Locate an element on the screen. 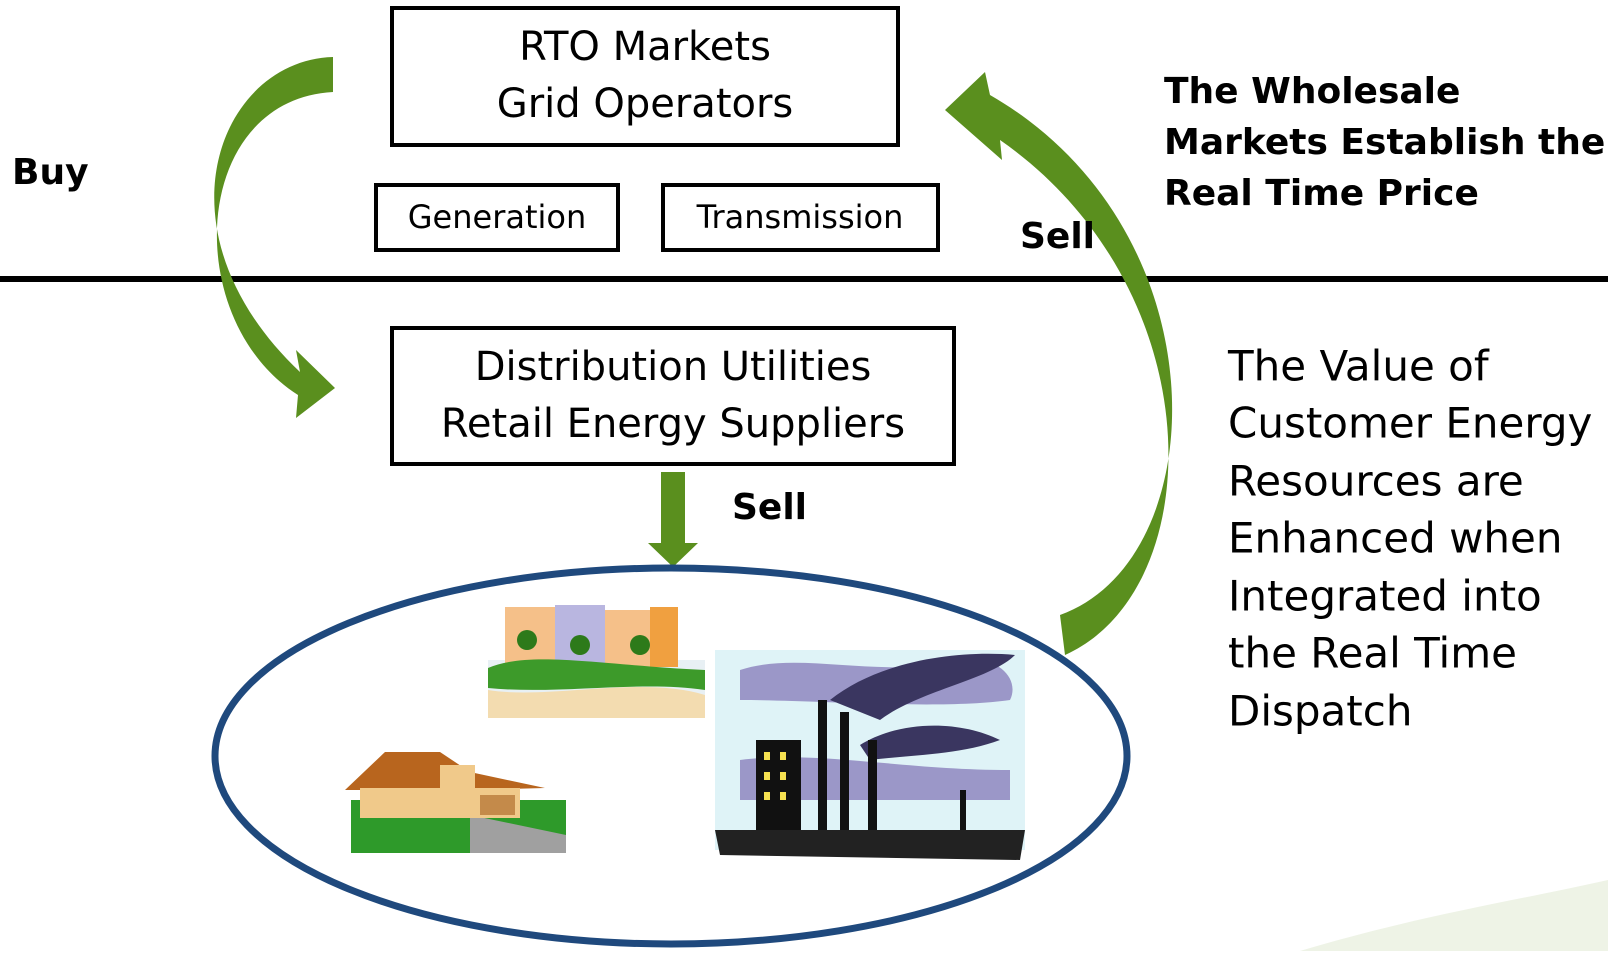 This screenshot has height=955, width=1608. sell-down-arrow is located at coordinates (673, 519).